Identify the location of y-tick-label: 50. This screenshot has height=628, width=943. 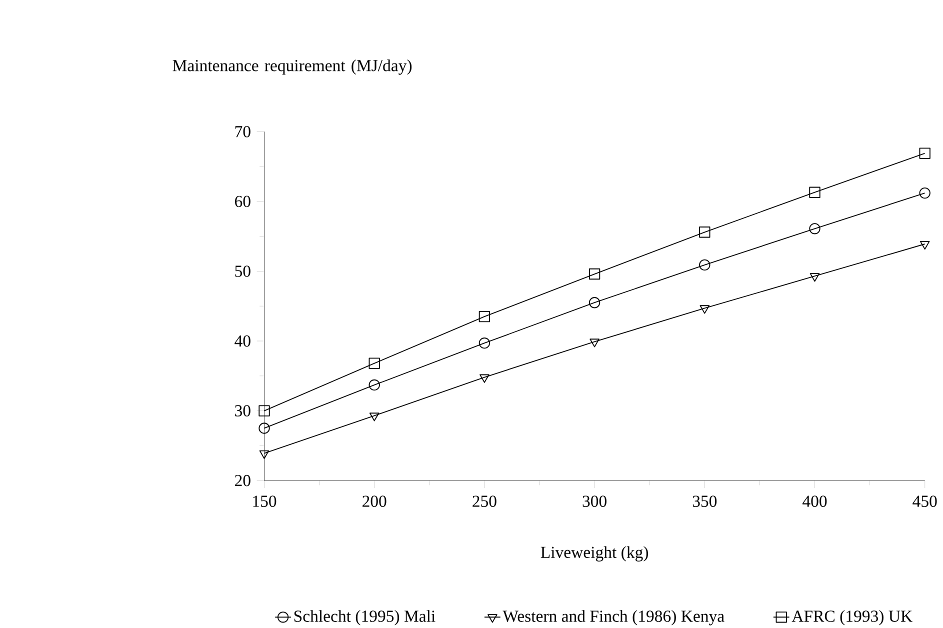
(242, 271).